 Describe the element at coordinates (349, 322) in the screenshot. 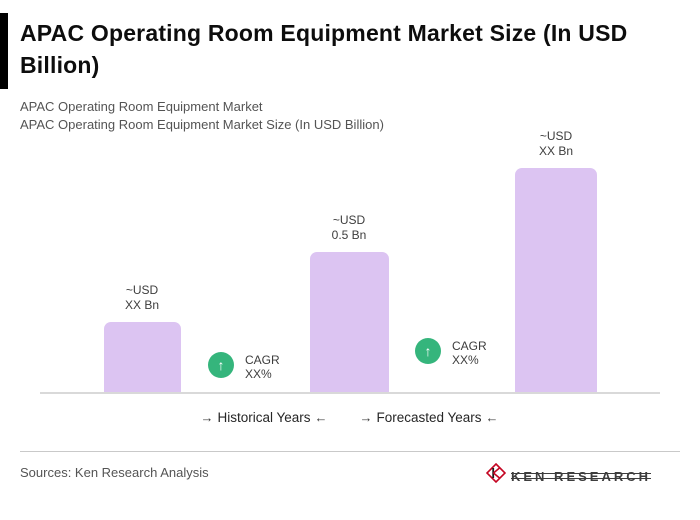

I see `bar-middle` at that location.